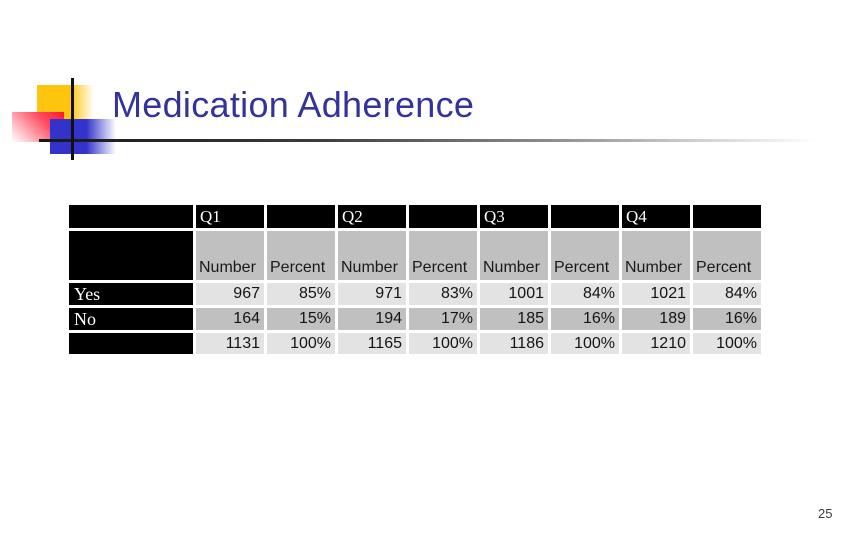  What do you see at coordinates (514, 319) in the screenshot?
I see `cell-q3-number: 185` at bounding box center [514, 319].